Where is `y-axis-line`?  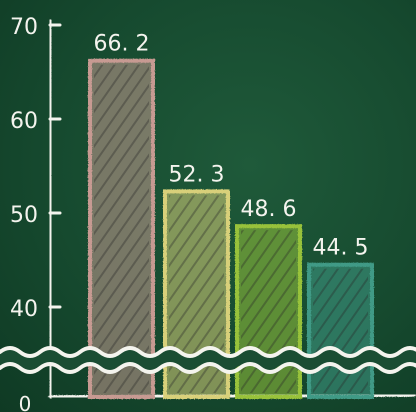 y-axis-line is located at coordinates (50, 209).